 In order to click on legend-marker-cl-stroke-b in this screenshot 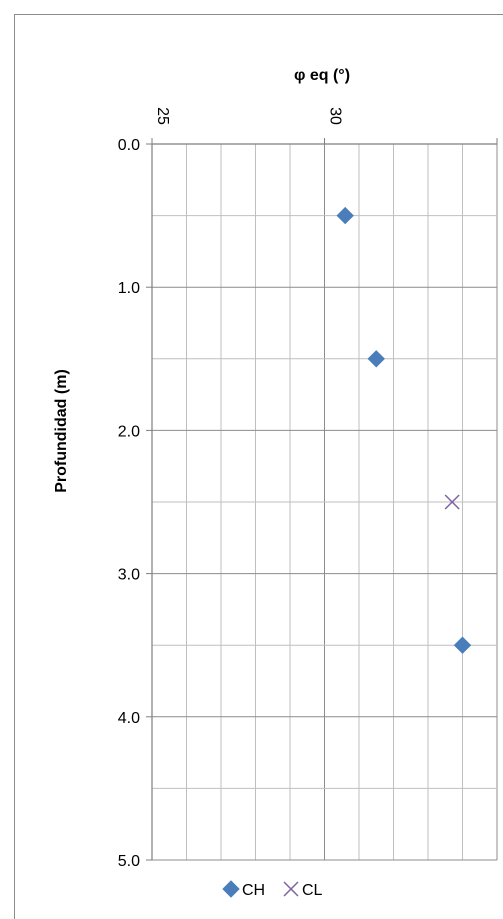, I will do `click(291, 889)`.